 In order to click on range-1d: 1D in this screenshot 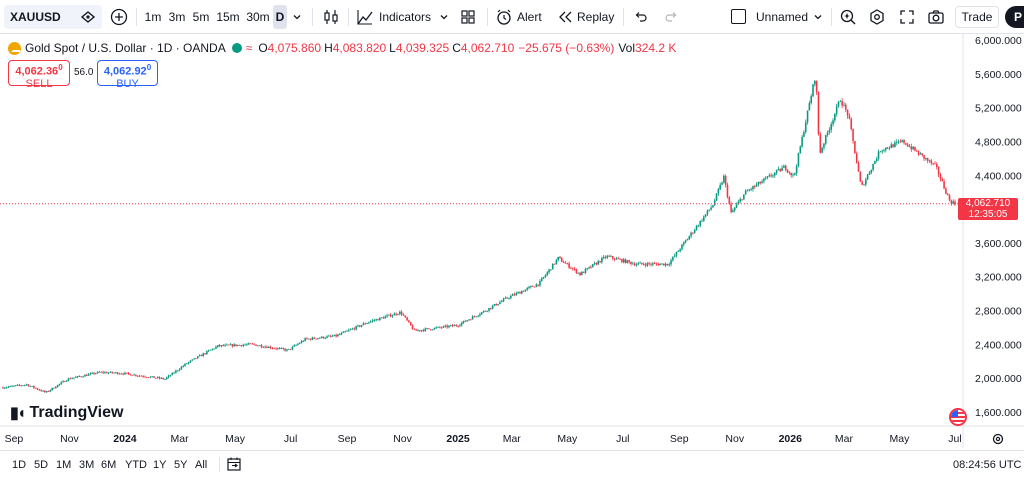, I will do `click(19, 465)`.